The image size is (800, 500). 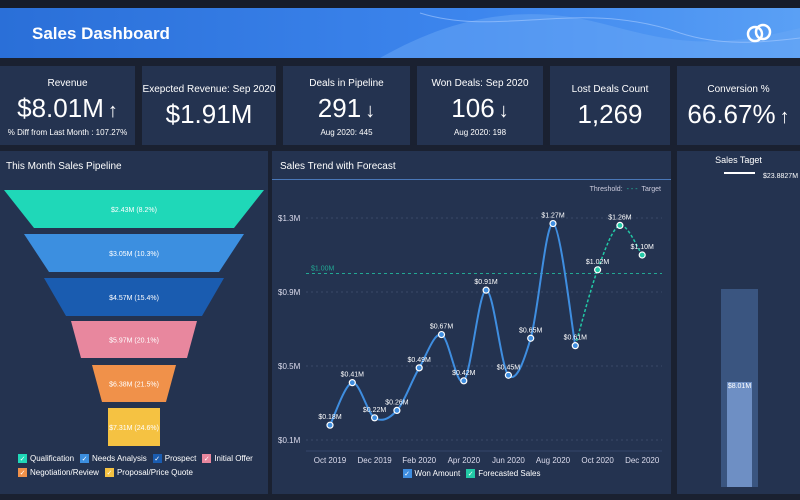 What do you see at coordinates (46, 458) in the screenshot?
I see `legend-item: ✓ Qualification` at bounding box center [46, 458].